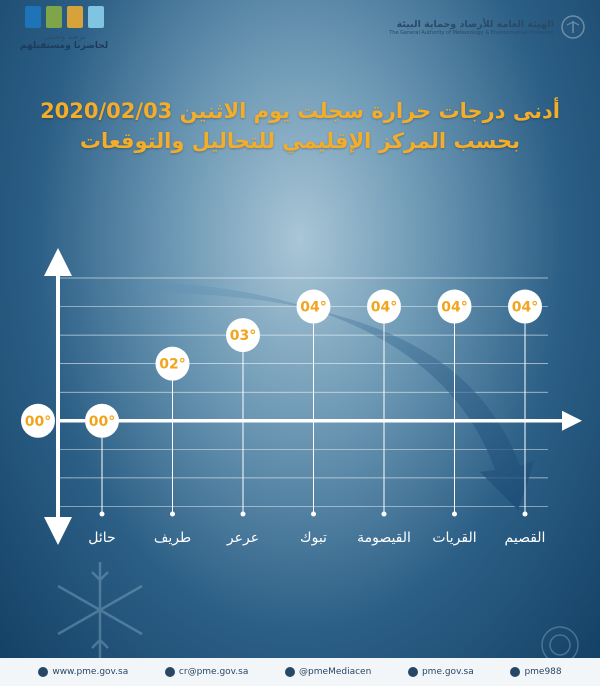  I want to click on slogan-logo: نرصد ونحمي لحاضرنا ومستقبلهم, so click(64, 28).